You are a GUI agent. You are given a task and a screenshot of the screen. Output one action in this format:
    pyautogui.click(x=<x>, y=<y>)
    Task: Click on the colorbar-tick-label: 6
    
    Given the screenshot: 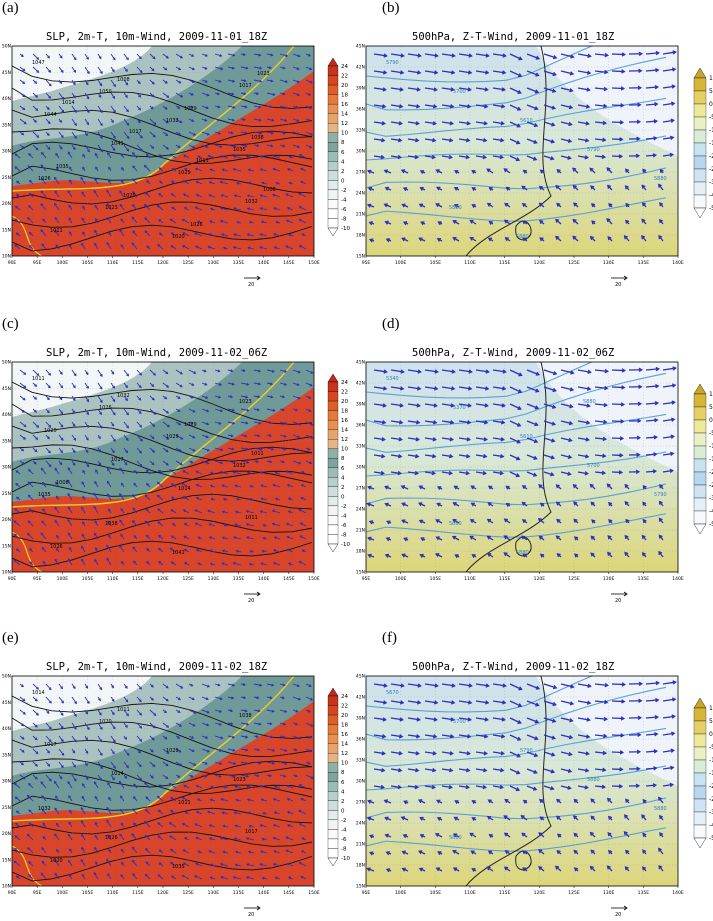 What is the action you would take?
    pyautogui.click(x=343, y=469)
    